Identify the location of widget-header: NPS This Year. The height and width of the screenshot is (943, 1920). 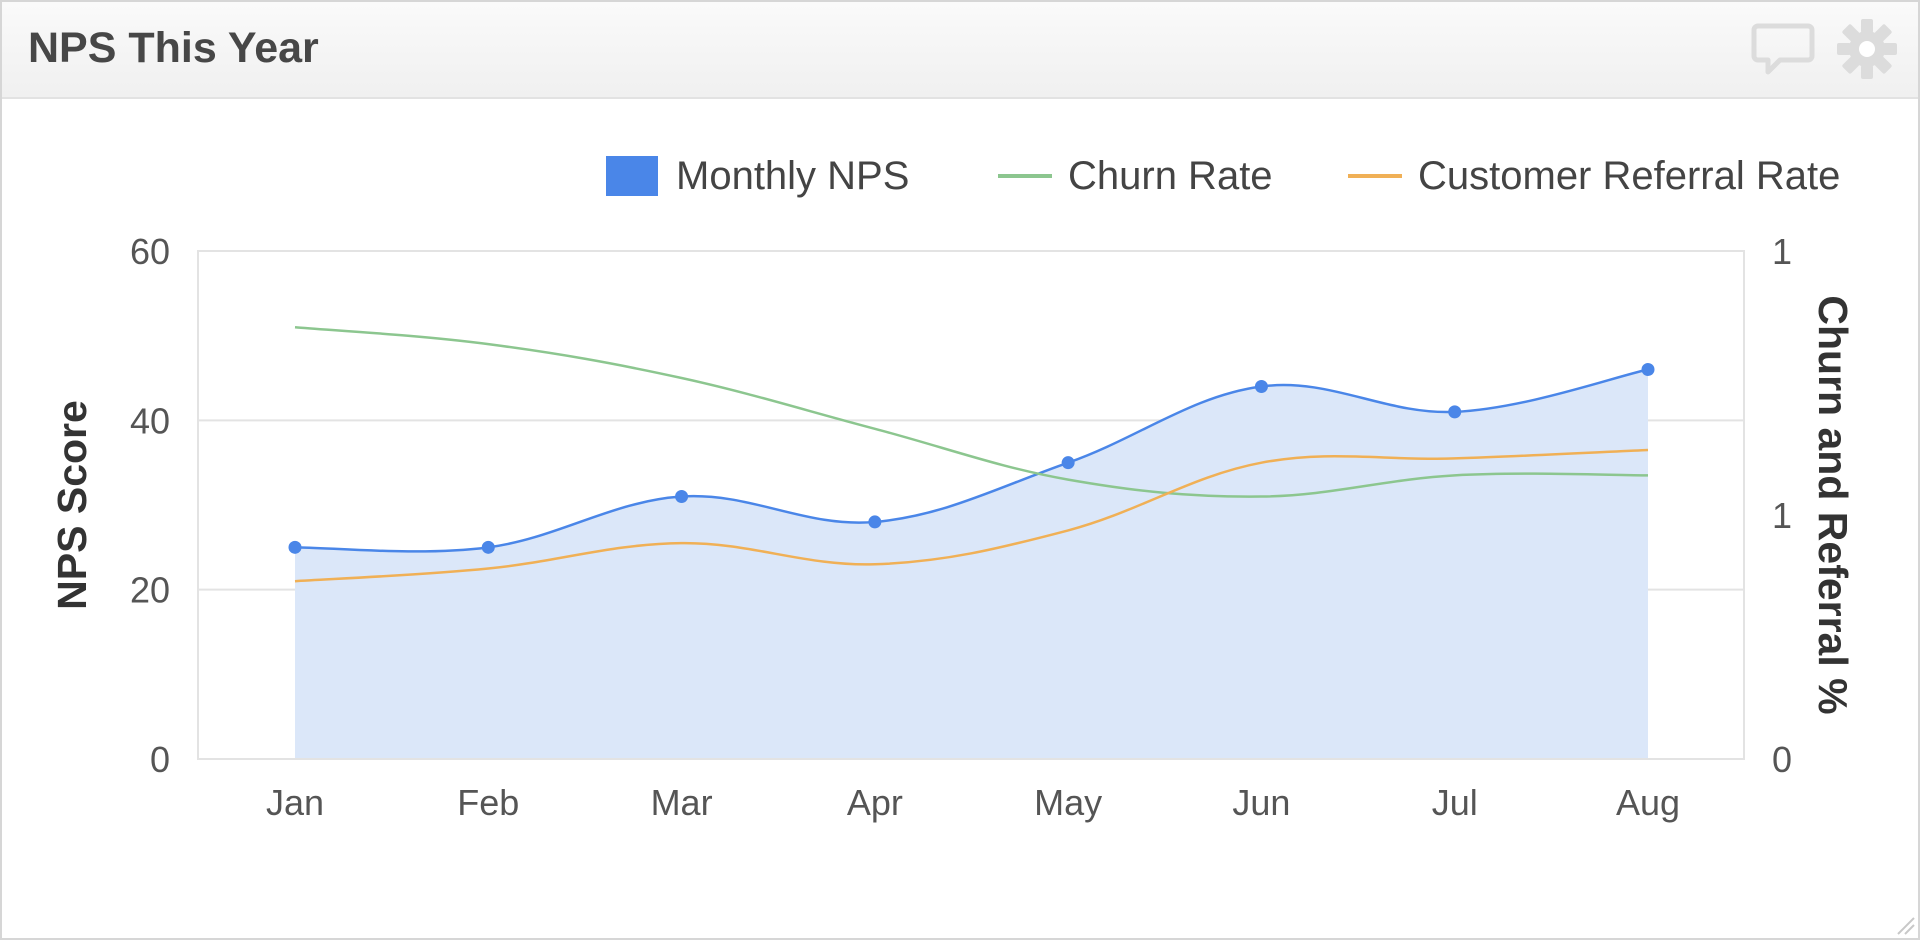
(960, 50).